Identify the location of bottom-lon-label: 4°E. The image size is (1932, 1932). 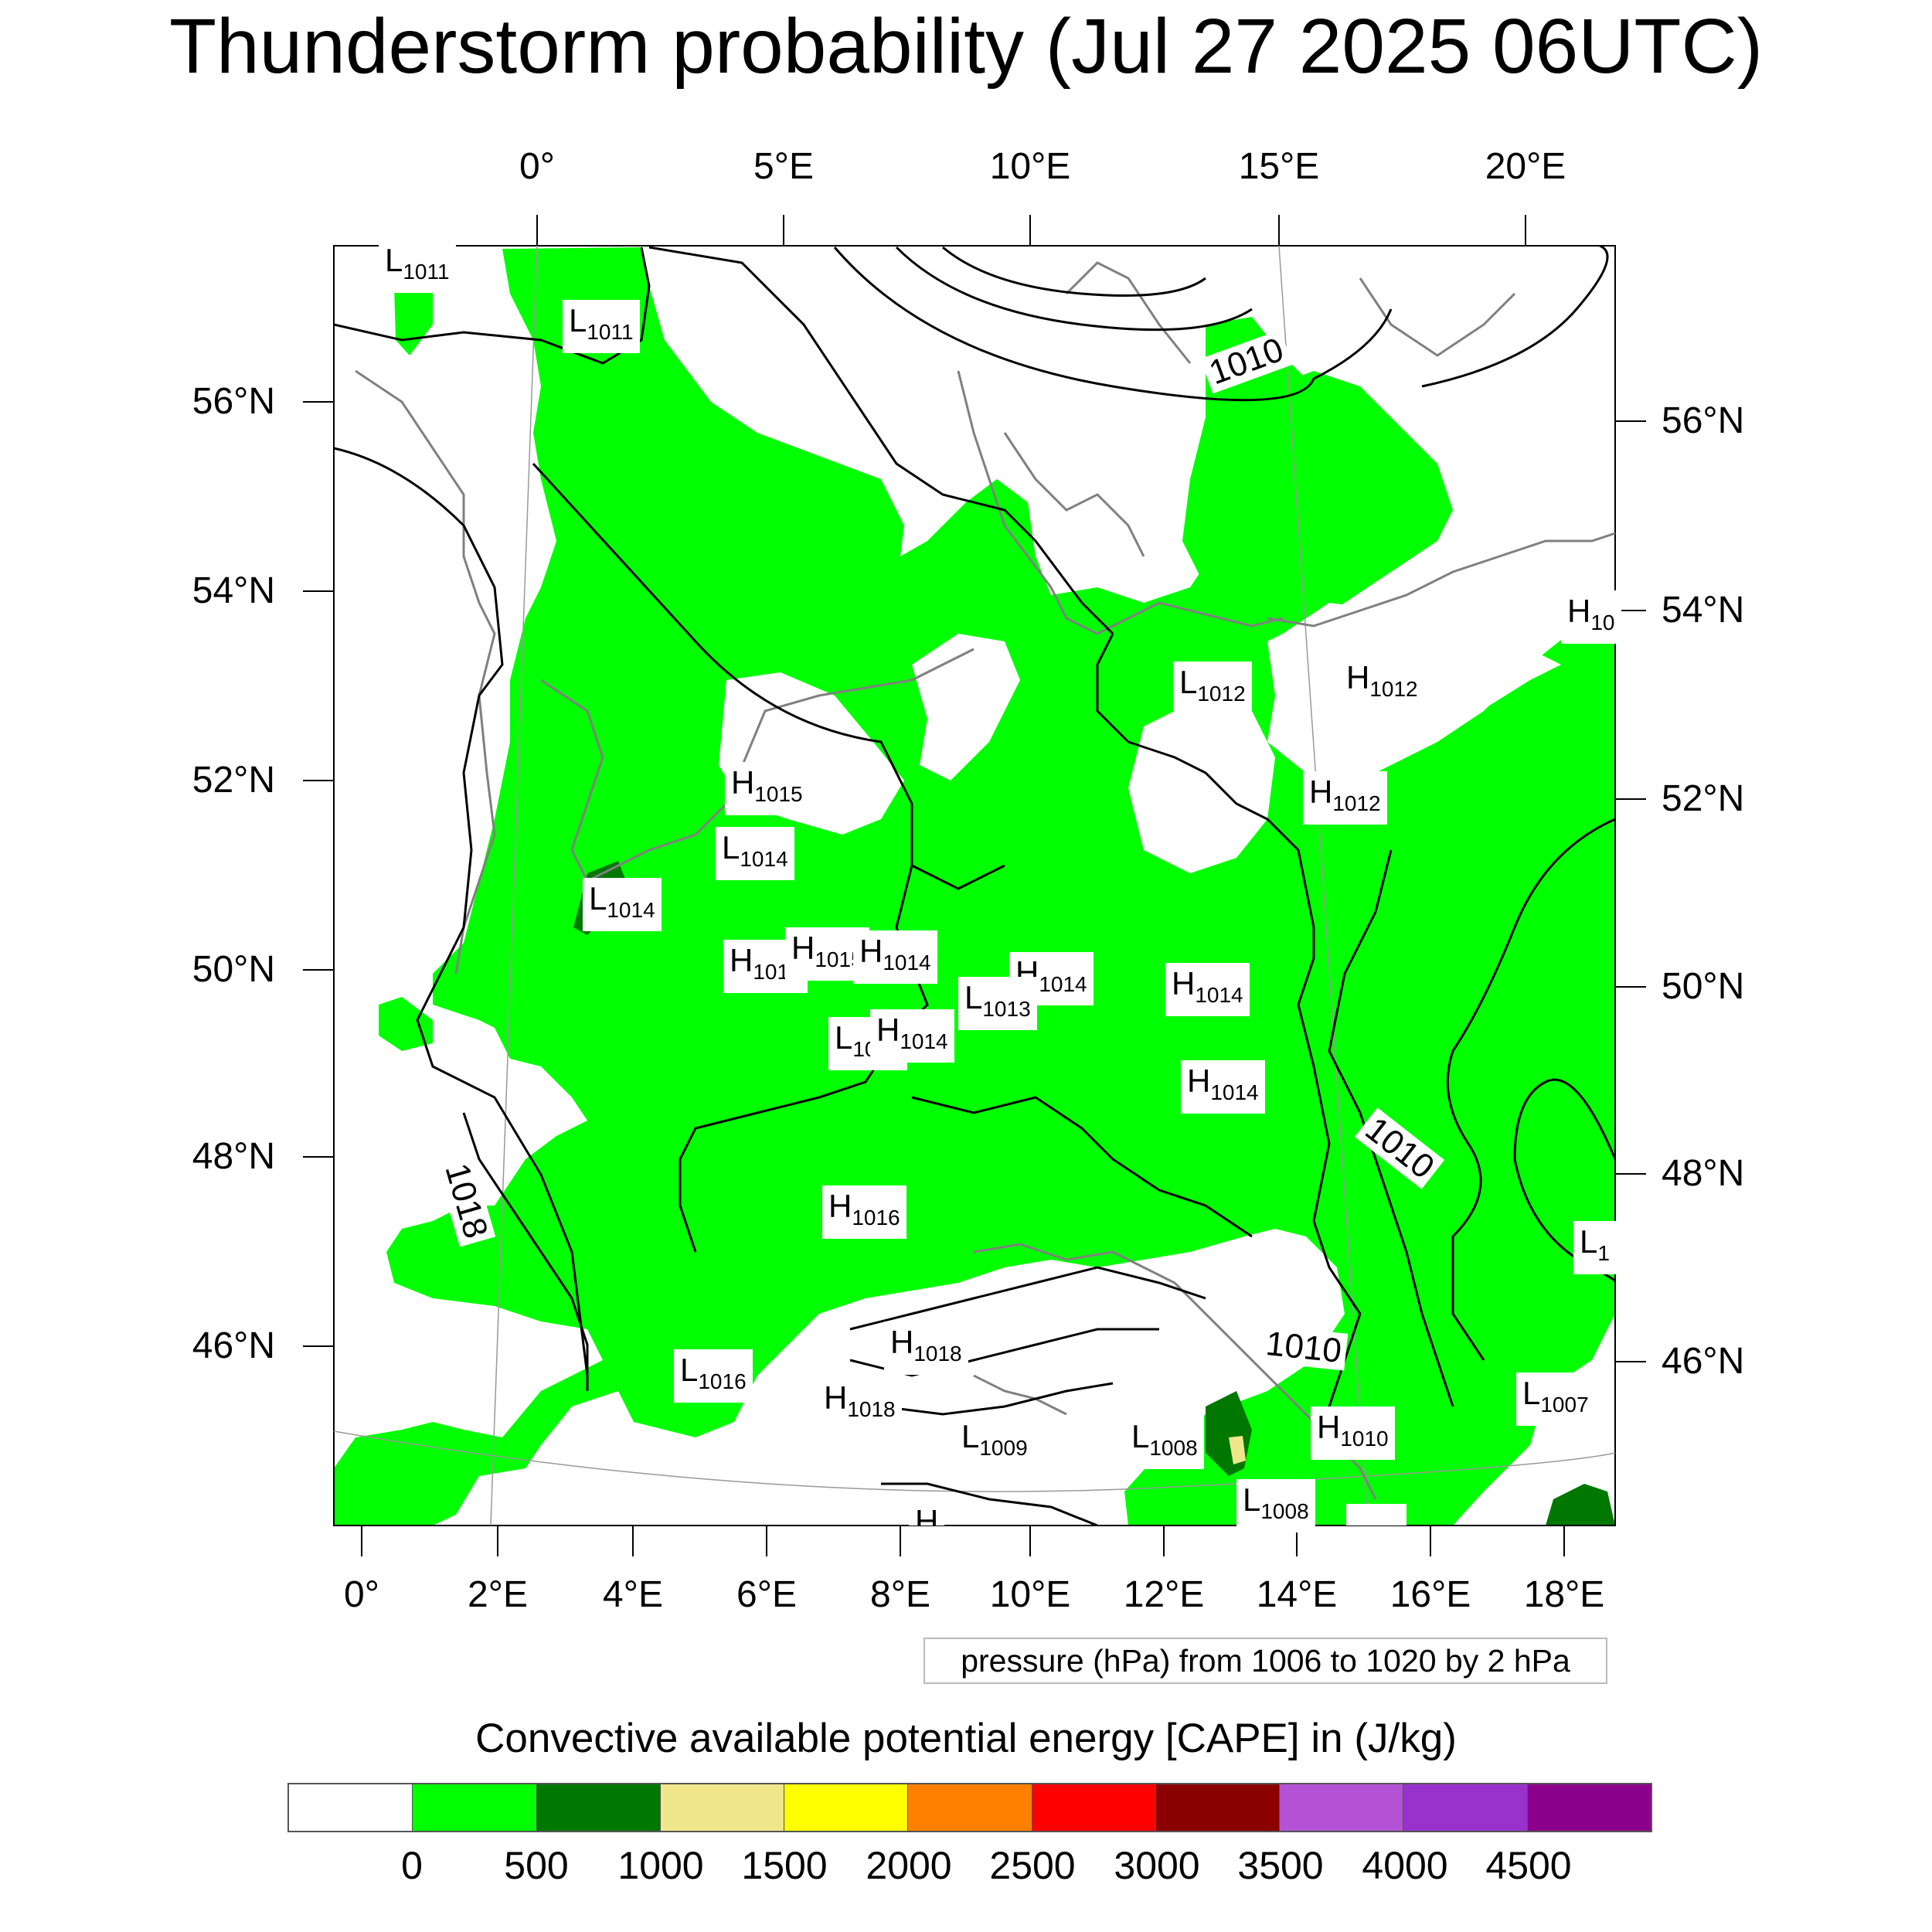
(633, 1595).